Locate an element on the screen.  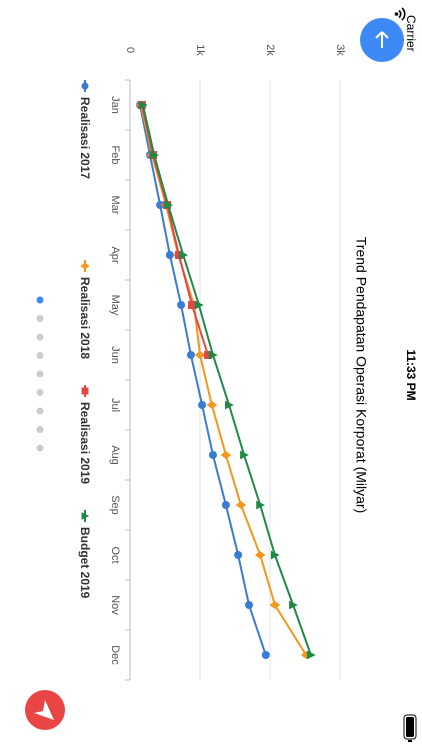
back-button is located at coordinates (382, 40).